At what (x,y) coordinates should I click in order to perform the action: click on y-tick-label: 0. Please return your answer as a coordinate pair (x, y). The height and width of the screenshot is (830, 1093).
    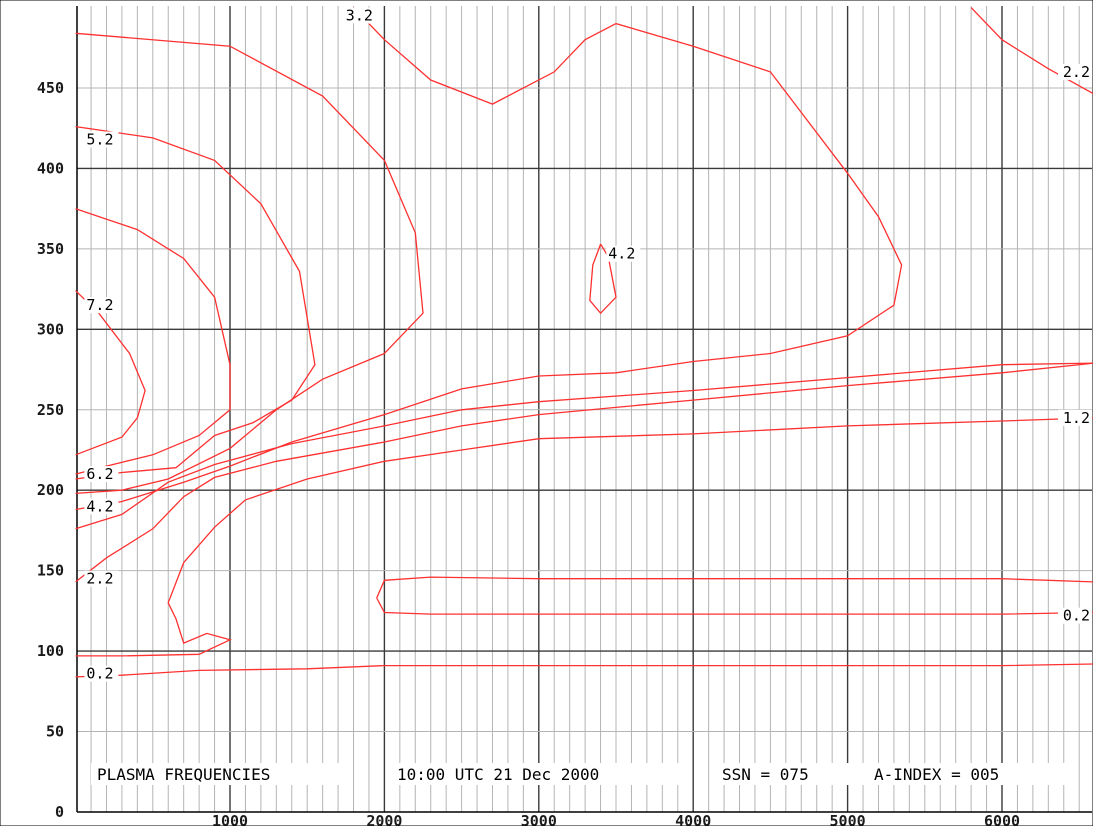
    Looking at the image, I should click on (59, 812).